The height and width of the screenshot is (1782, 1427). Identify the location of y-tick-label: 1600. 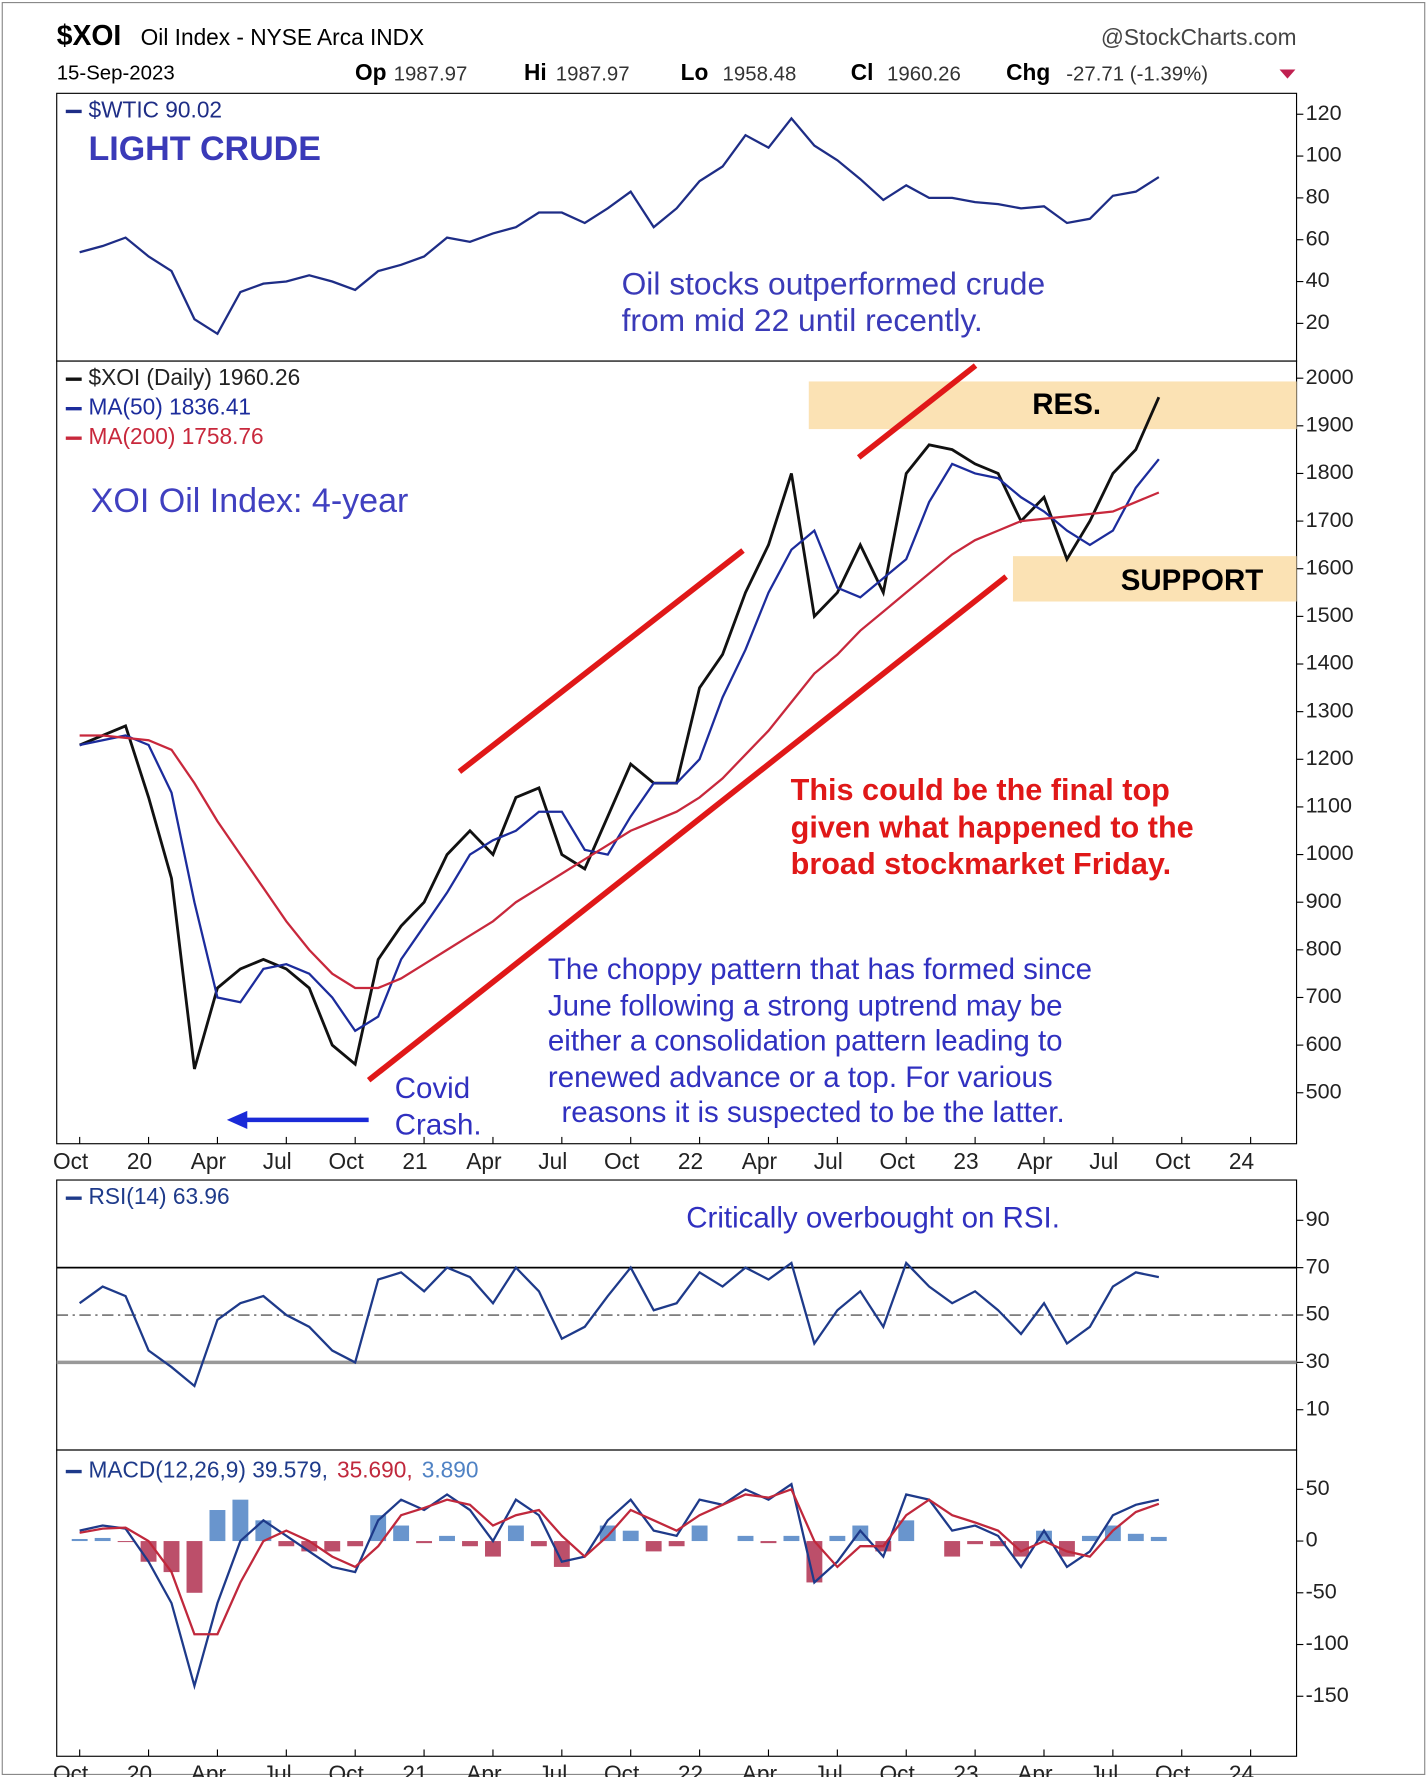
(1330, 566).